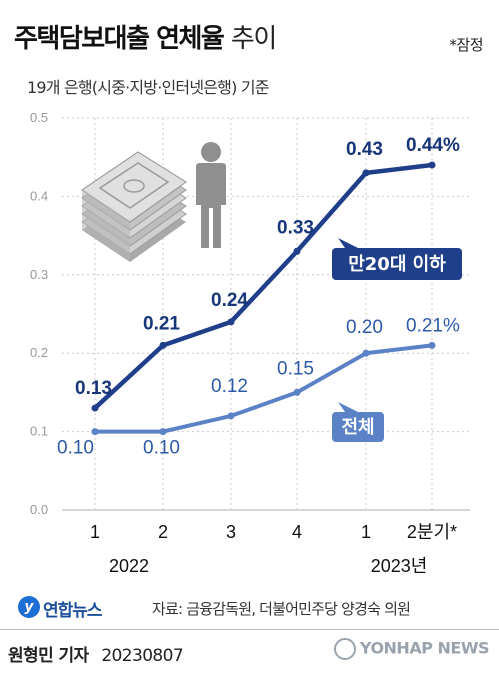 This screenshot has height=680, width=499. Describe the element at coordinates (229, 300) in the screenshot. I see `data-label: 0.24` at that location.